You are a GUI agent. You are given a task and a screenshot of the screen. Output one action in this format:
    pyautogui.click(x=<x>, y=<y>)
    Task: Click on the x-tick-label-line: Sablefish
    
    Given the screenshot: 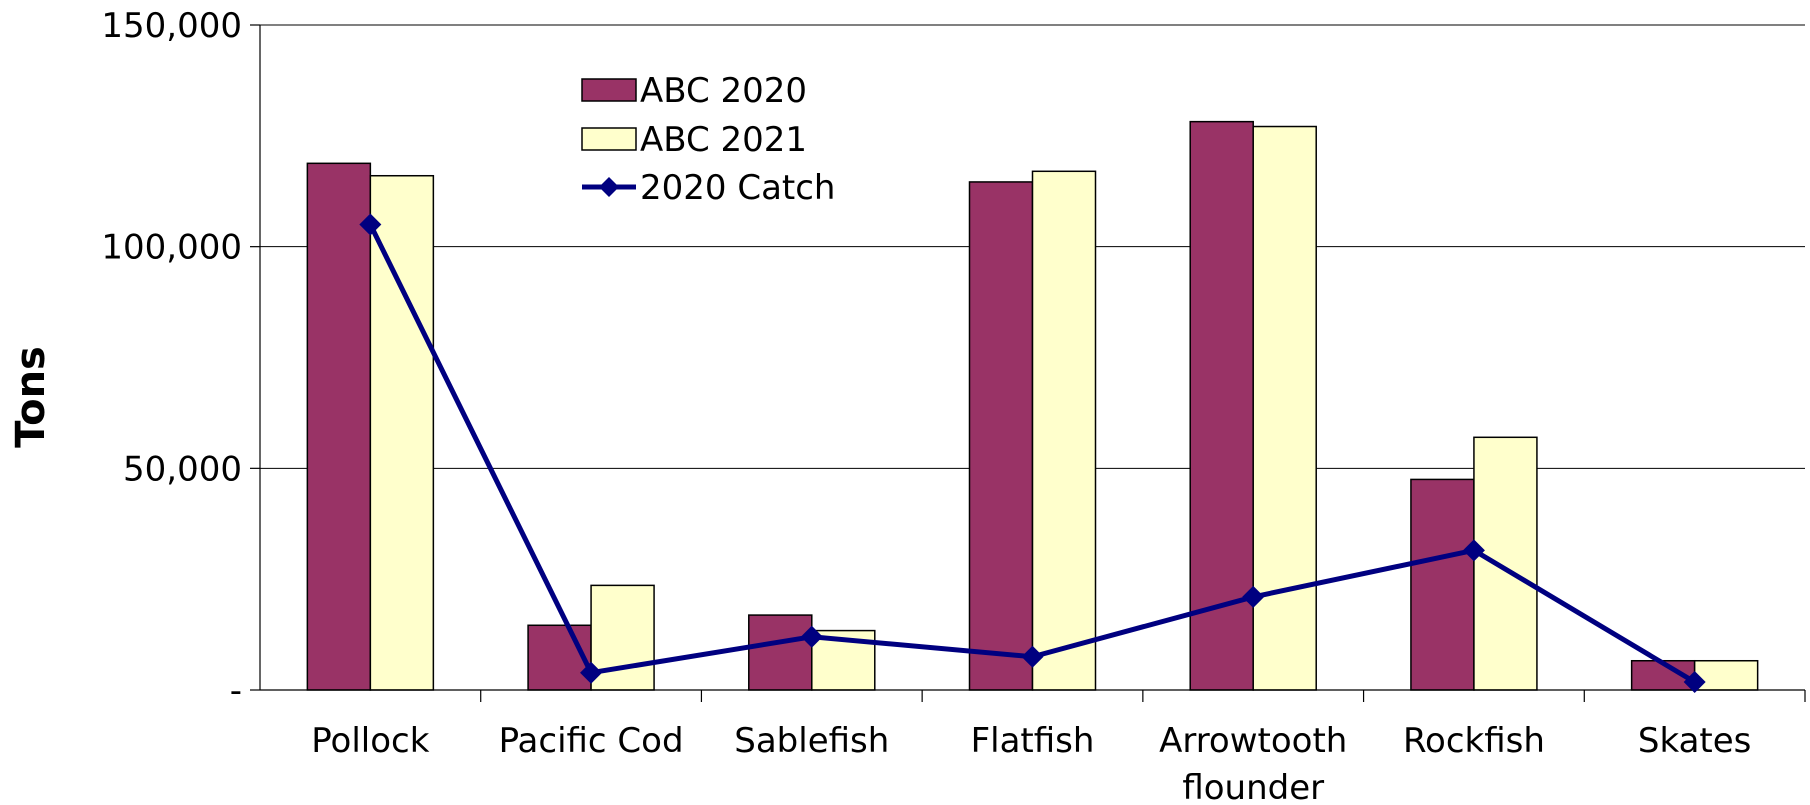 What is the action you would take?
    pyautogui.click(x=811, y=741)
    